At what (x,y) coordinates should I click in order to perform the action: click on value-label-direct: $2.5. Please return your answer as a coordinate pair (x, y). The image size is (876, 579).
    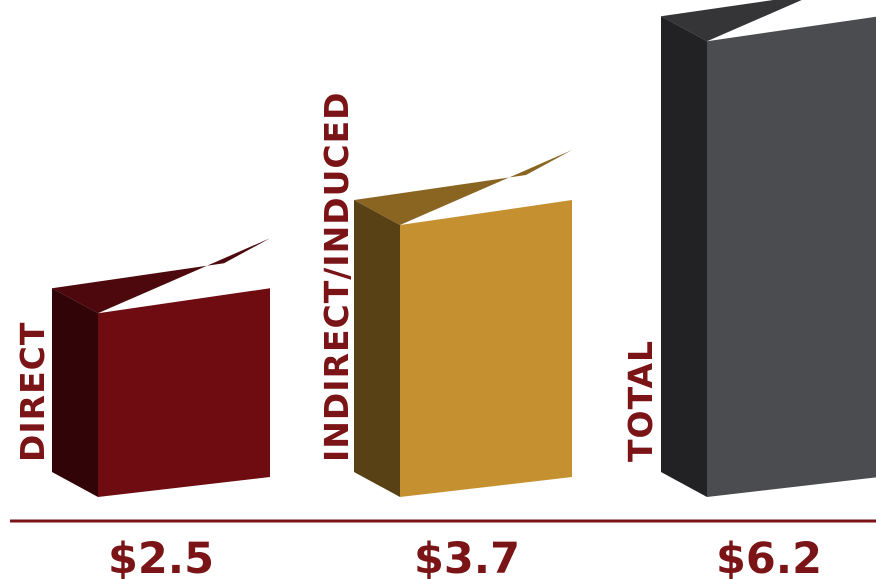
    Looking at the image, I should click on (161, 556).